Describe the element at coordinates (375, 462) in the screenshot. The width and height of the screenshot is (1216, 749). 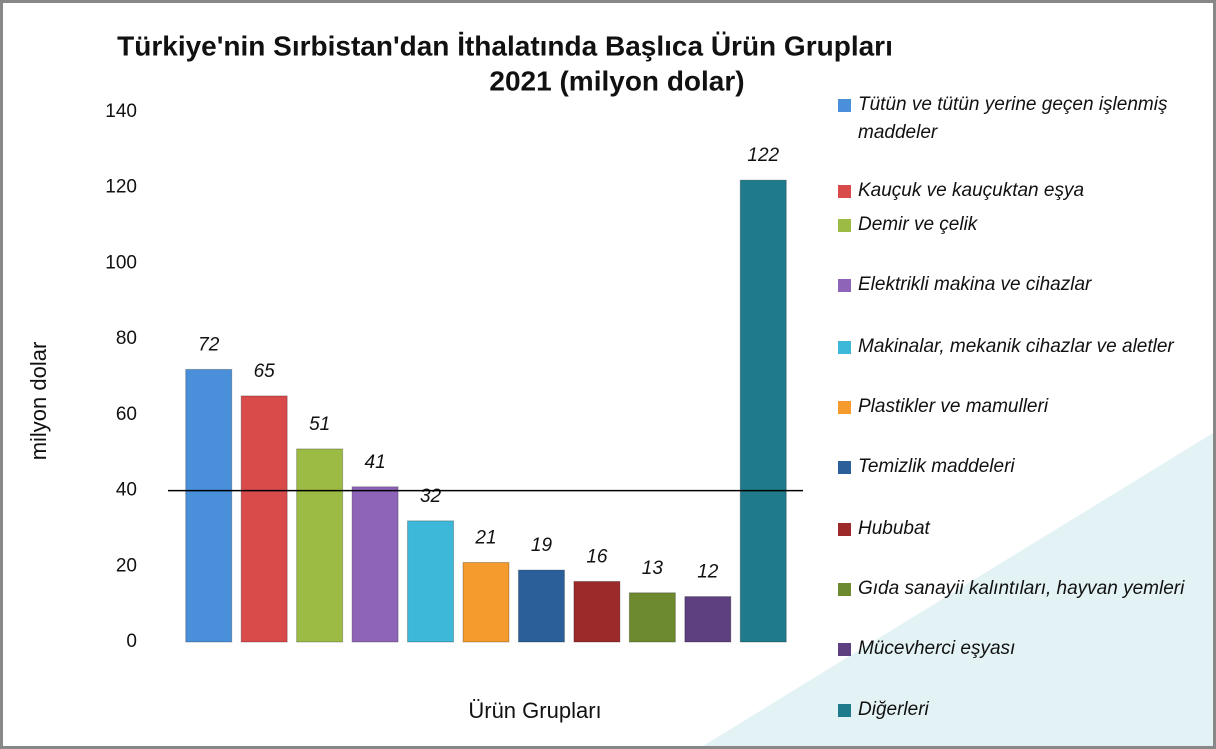
I see `data-label: 41` at that location.